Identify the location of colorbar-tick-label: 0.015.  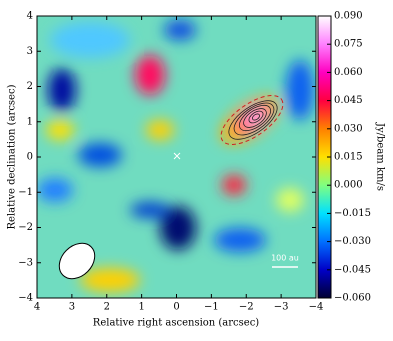
(348, 157).